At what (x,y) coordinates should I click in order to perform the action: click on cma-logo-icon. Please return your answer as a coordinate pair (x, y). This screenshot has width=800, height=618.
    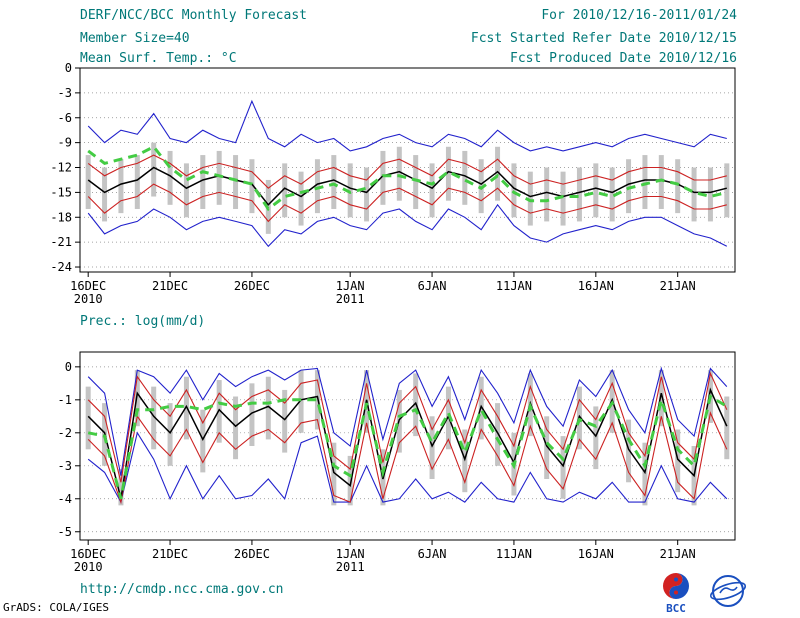
    Looking at the image, I should click on (728, 591).